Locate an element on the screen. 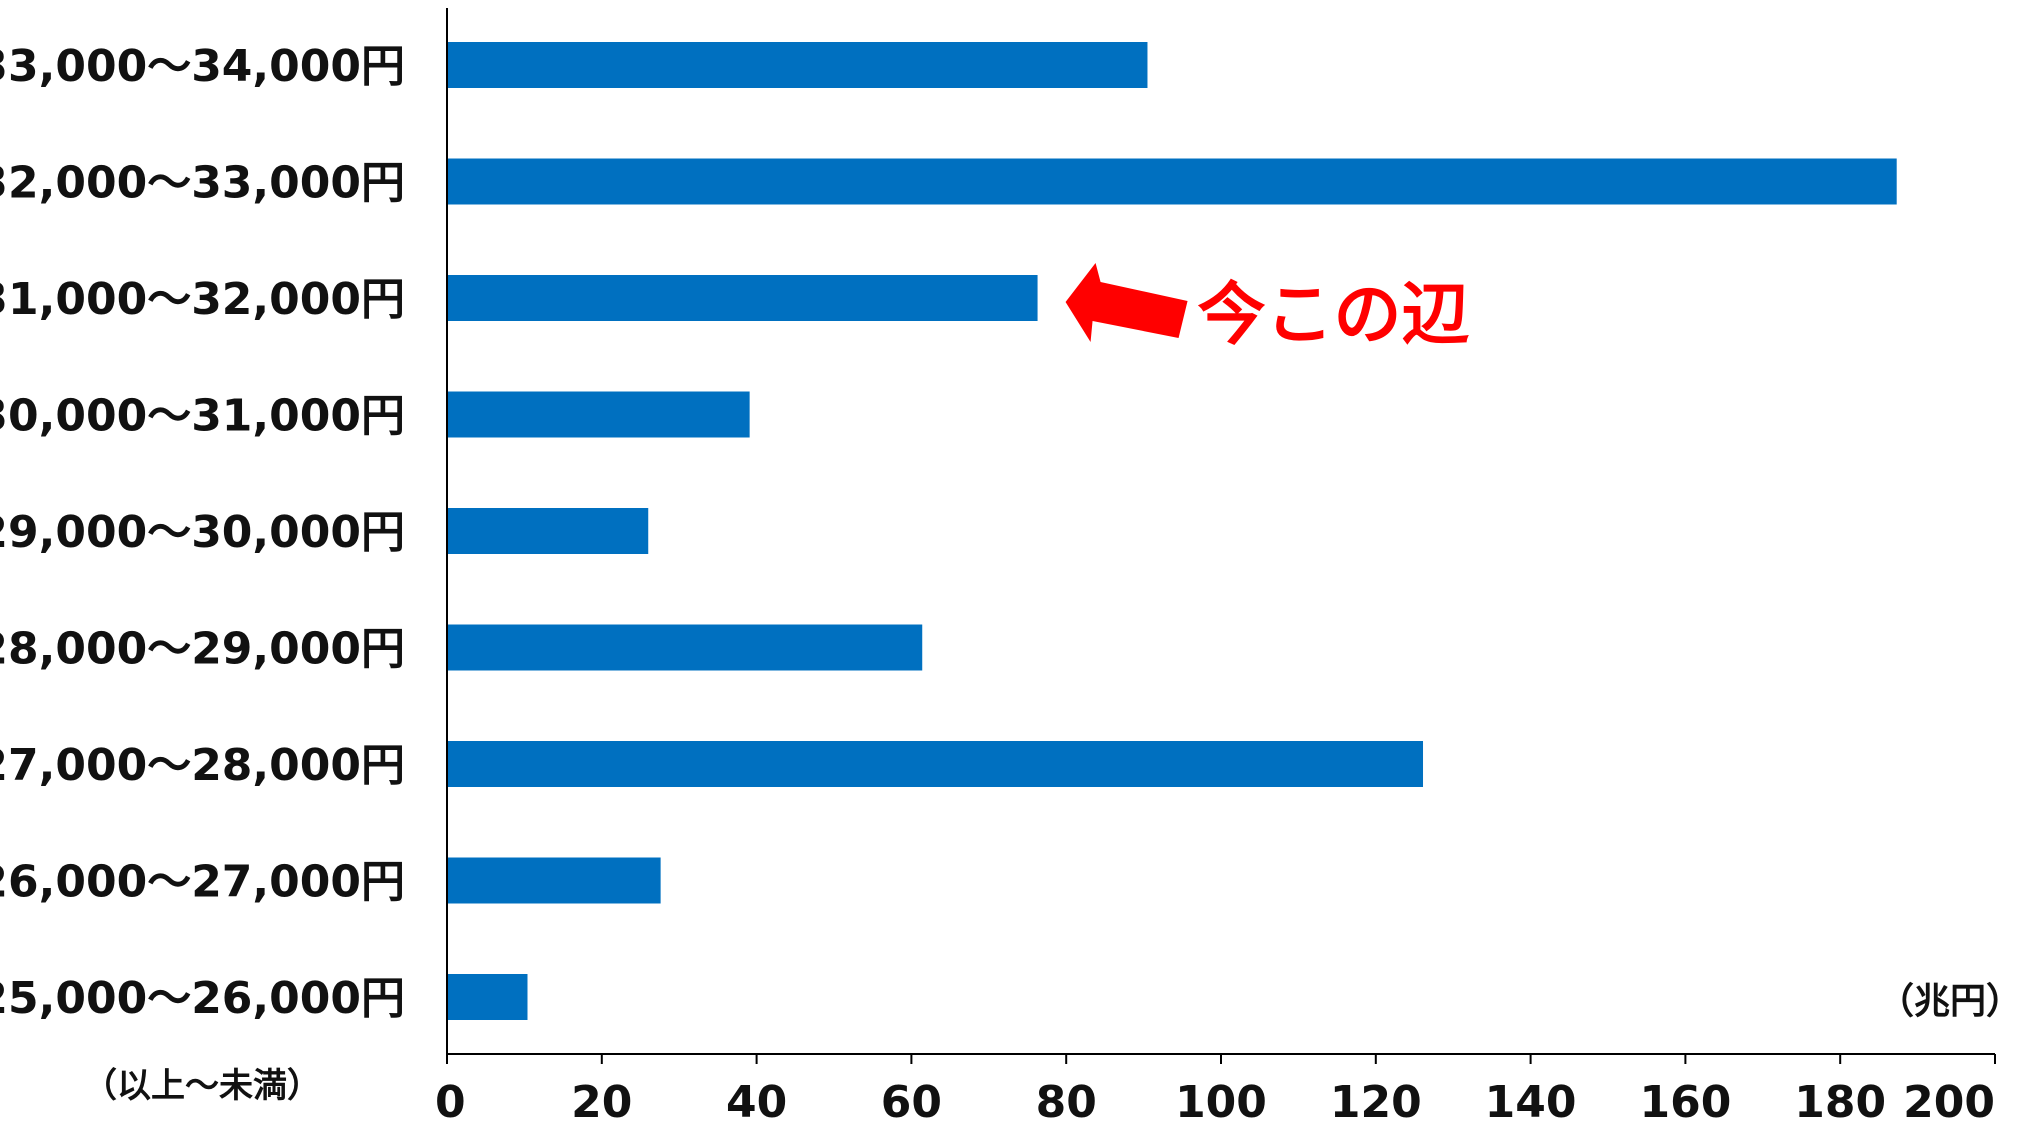 Image resolution: width=2039 pixels, height=1126 pixels. x-tick-label: 60 is located at coordinates (911, 1101).